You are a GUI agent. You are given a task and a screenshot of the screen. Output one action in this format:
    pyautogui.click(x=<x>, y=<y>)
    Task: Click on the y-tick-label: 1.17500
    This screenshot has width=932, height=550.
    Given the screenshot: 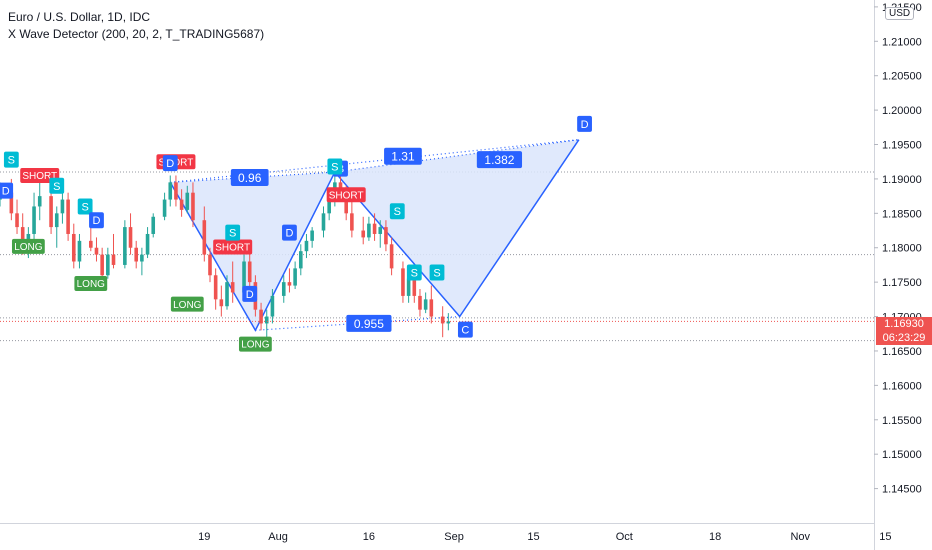 What is the action you would take?
    pyautogui.click(x=902, y=283)
    